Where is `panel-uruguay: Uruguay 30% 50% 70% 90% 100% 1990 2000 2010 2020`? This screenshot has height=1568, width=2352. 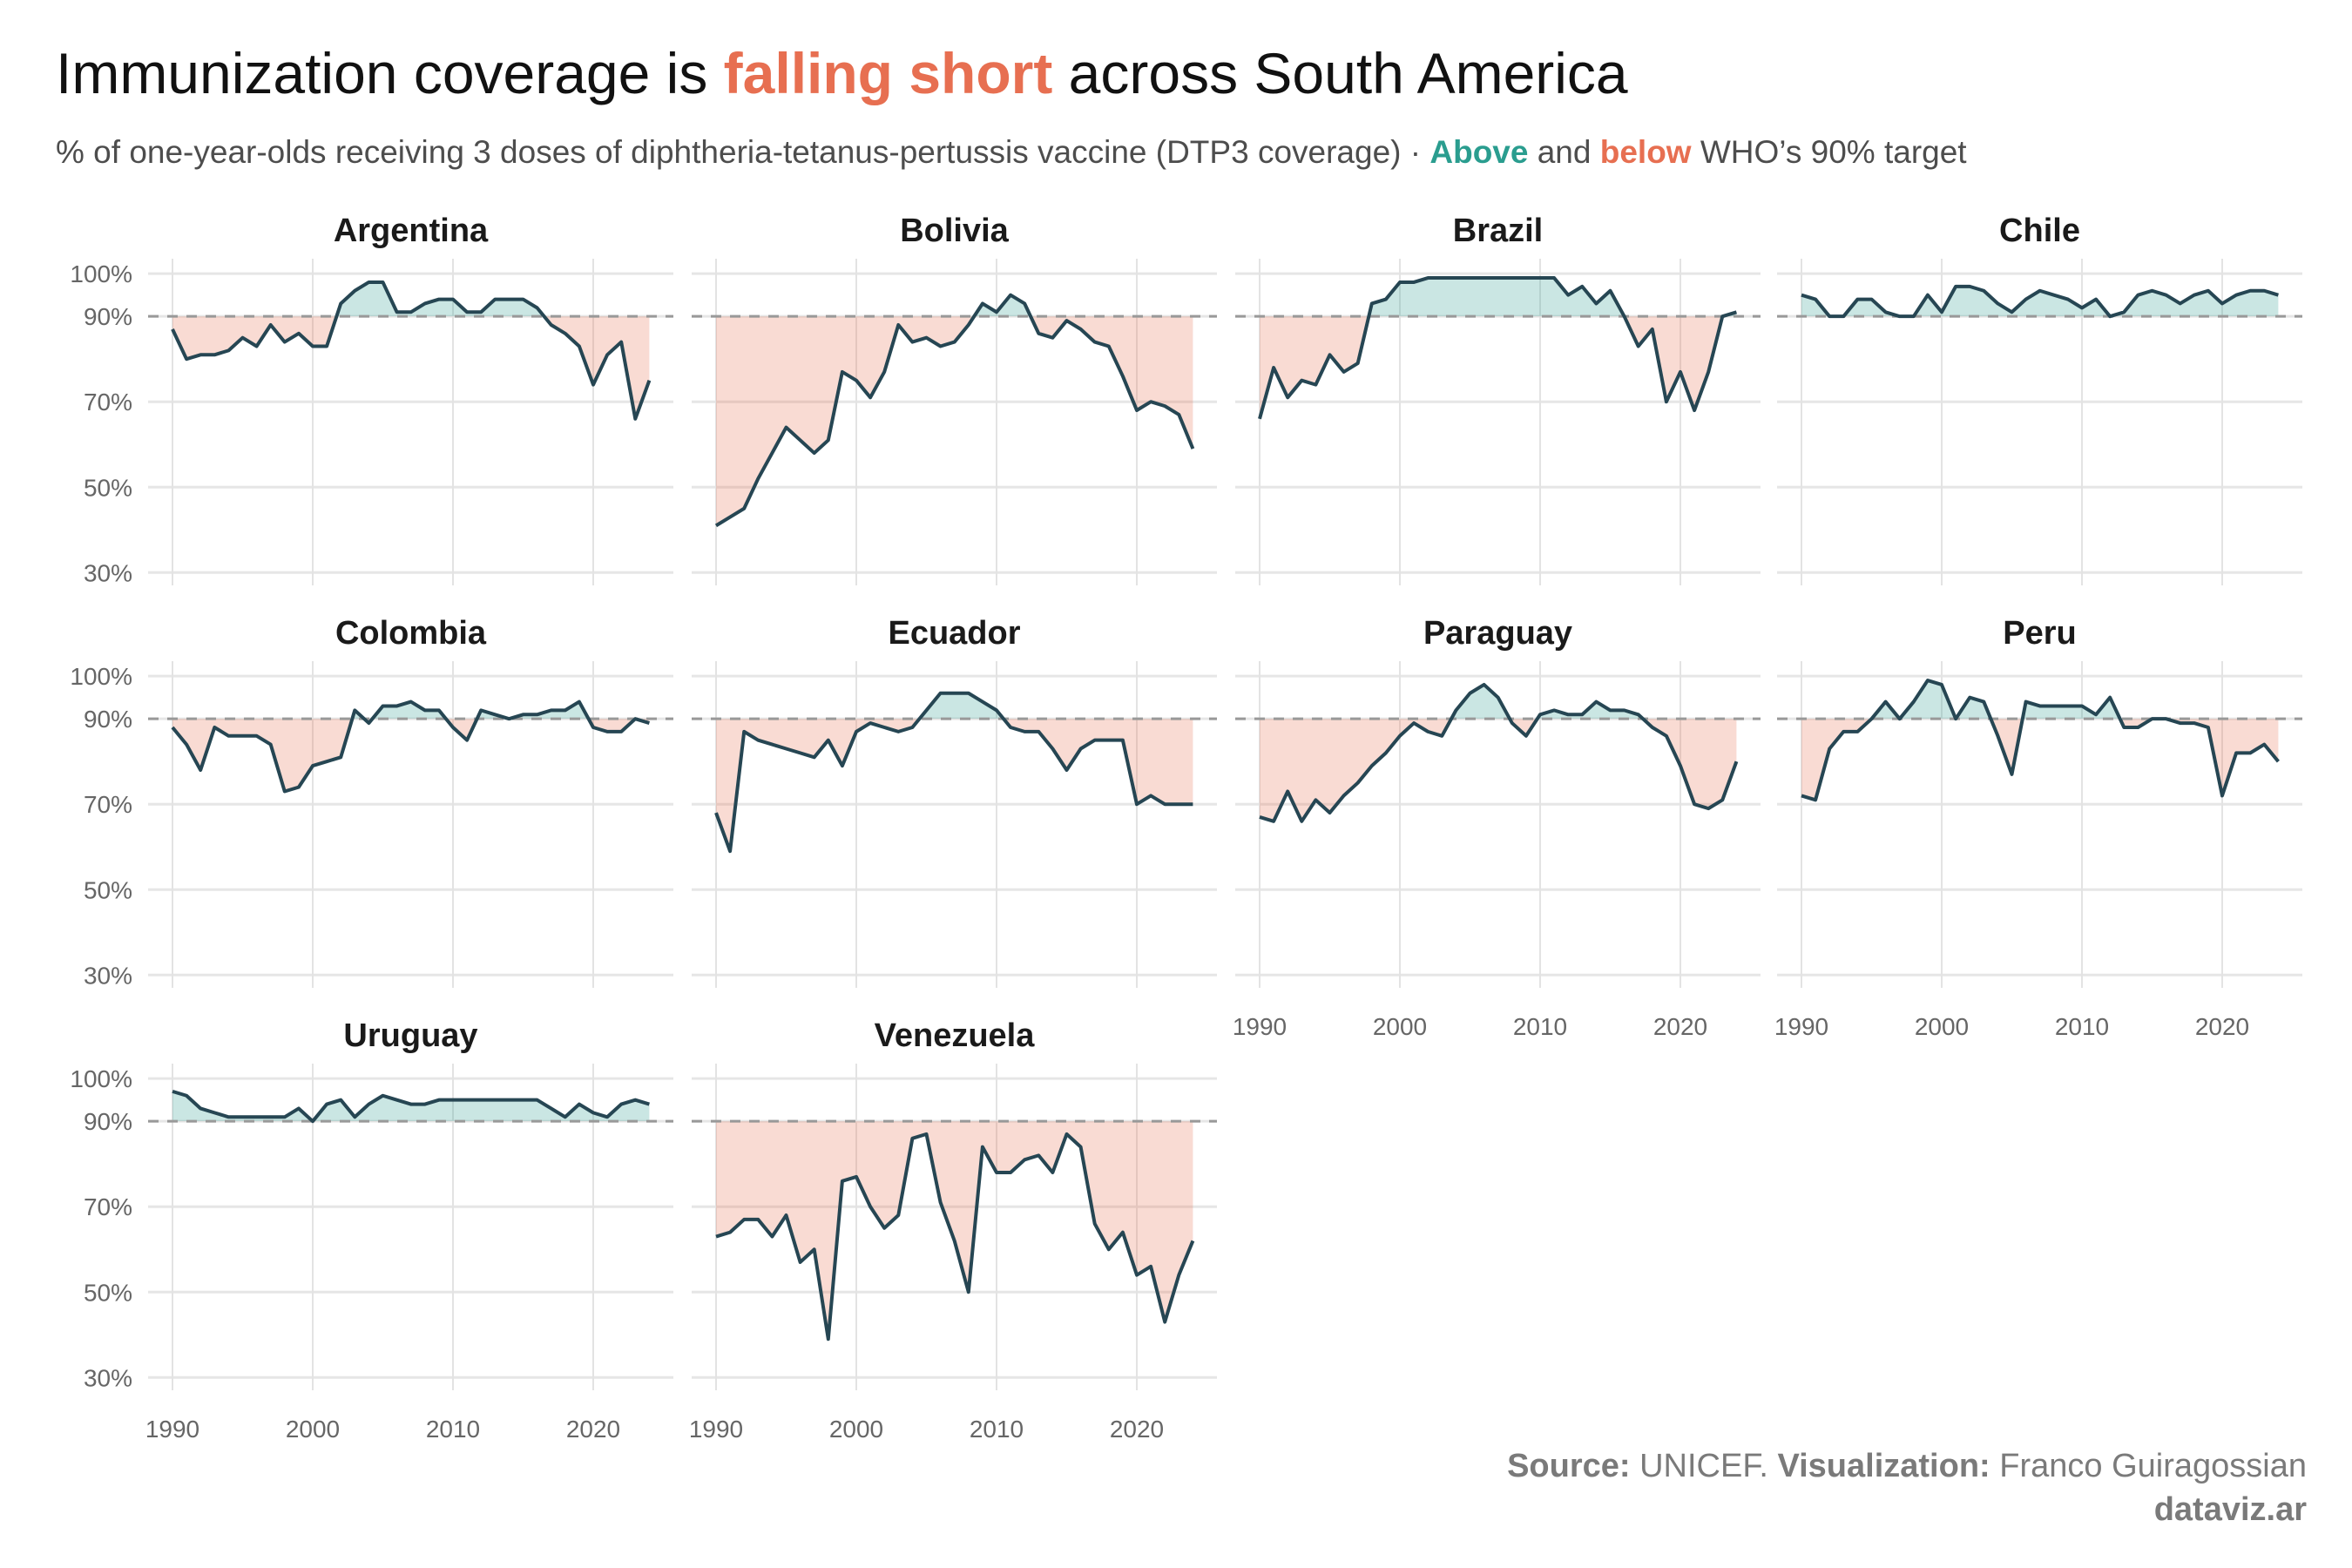
panel-uruguay: Uruguay 30% 50% 70% 90% 100% 1990 2000 2010 2020 is located at coordinates (371, 1230).